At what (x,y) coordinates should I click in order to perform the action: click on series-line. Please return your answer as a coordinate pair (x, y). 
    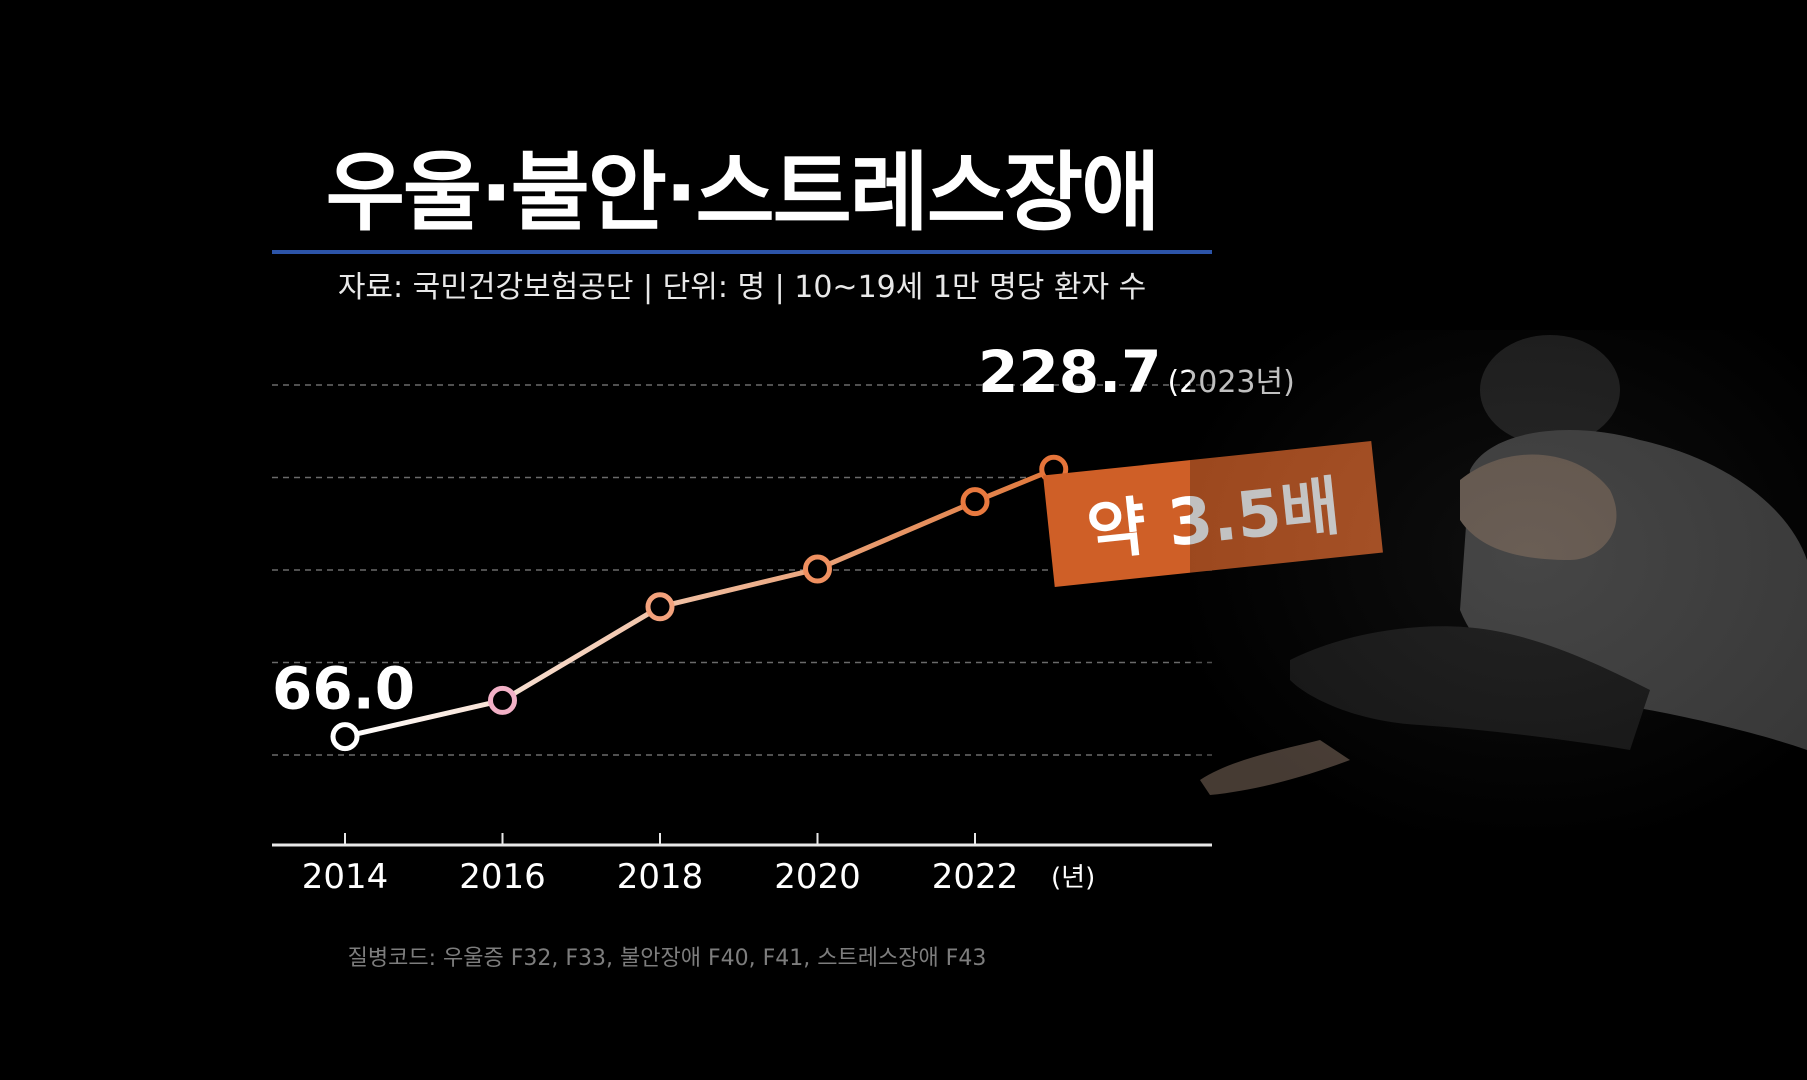
    Looking at the image, I should click on (699, 603).